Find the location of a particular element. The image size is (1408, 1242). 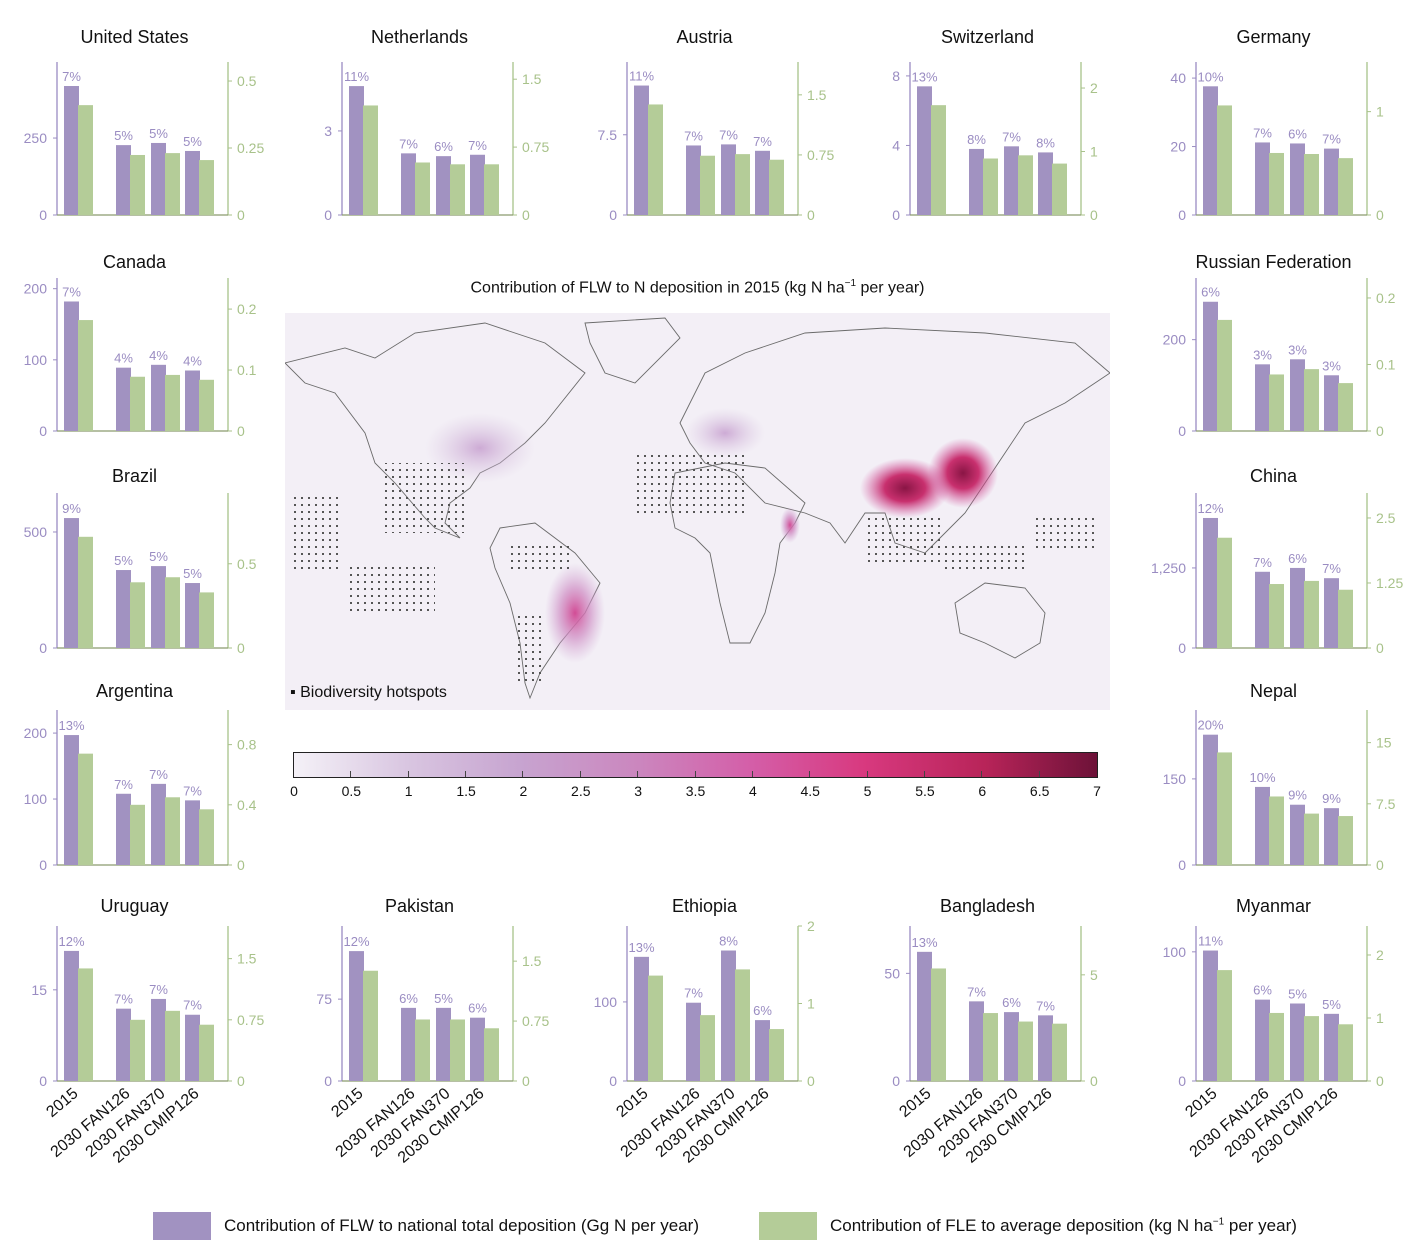

right-tick-label: 1.5 is located at coordinates (532, 79).